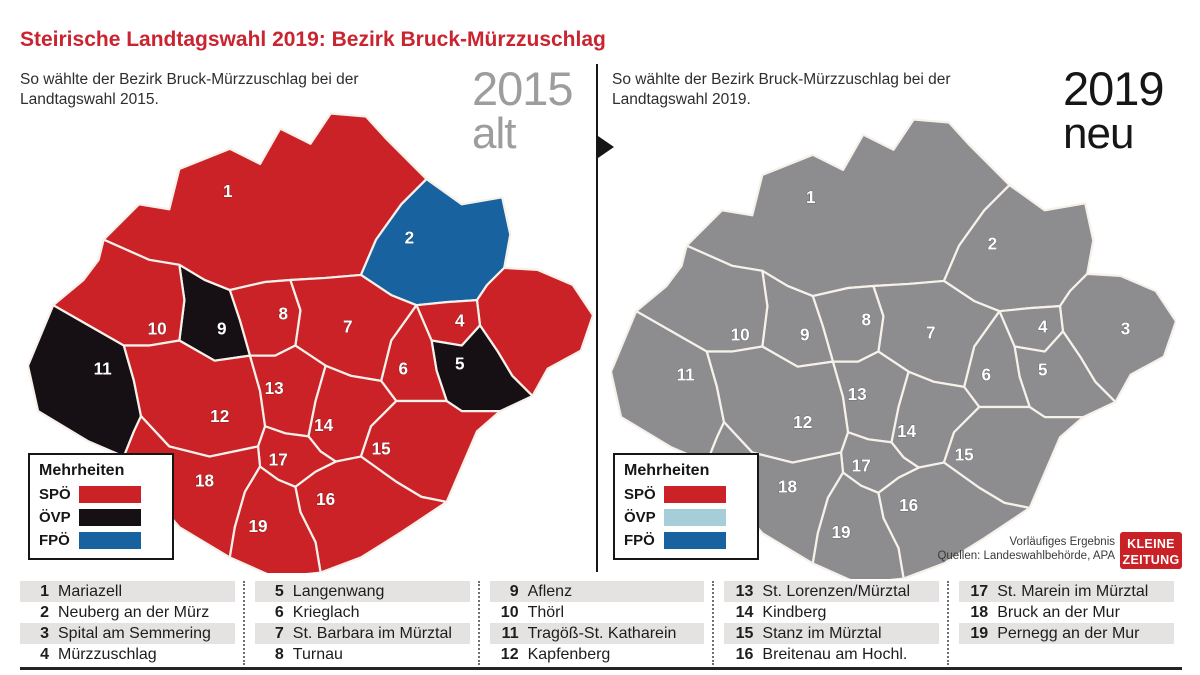 Image resolution: width=1200 pixels, height=675 pixels. I want to click on list-item-name: Turnau, so click(317, 654).